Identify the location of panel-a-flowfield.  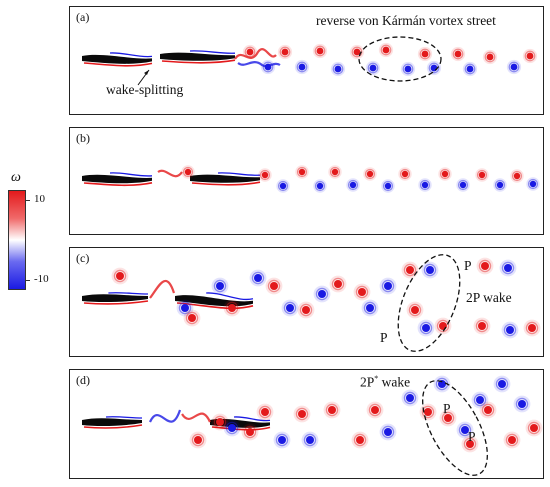
(310, 61).